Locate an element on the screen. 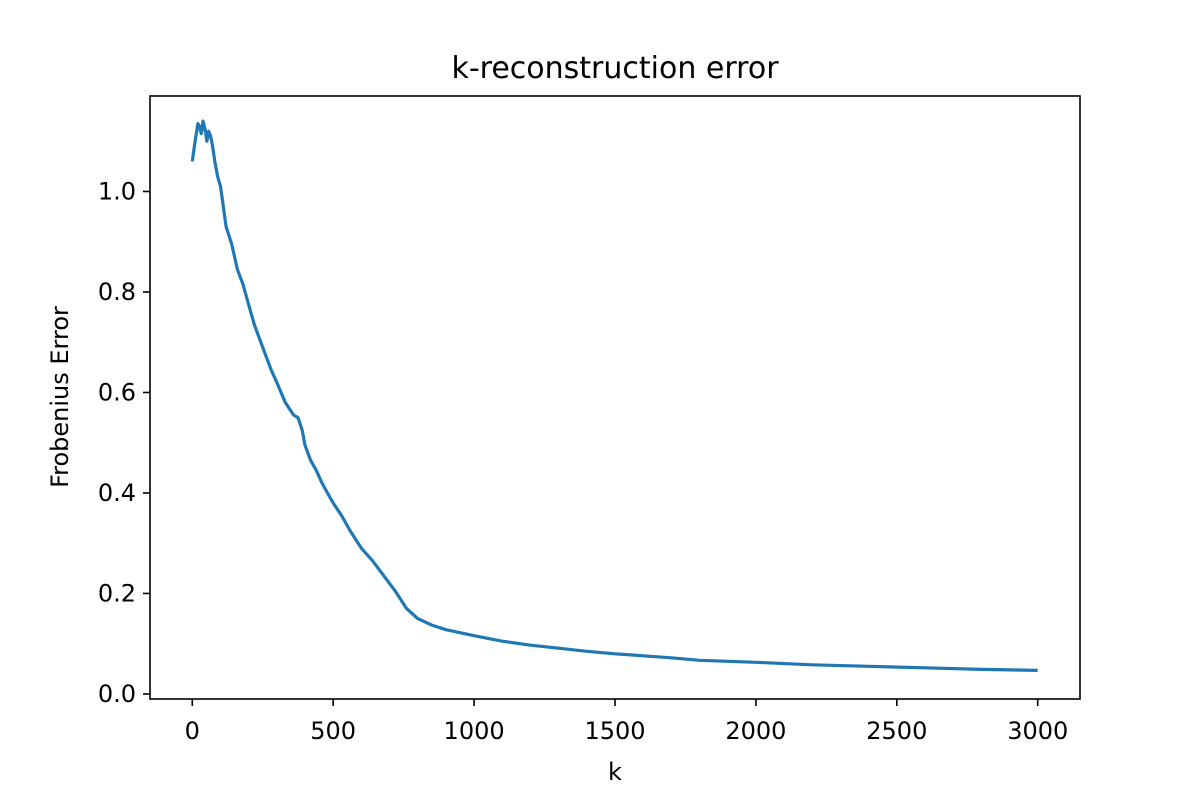 The height and width of the screenshot is (804, 1200). x-tick-label: 1000 is located at coordinates (474, 731).